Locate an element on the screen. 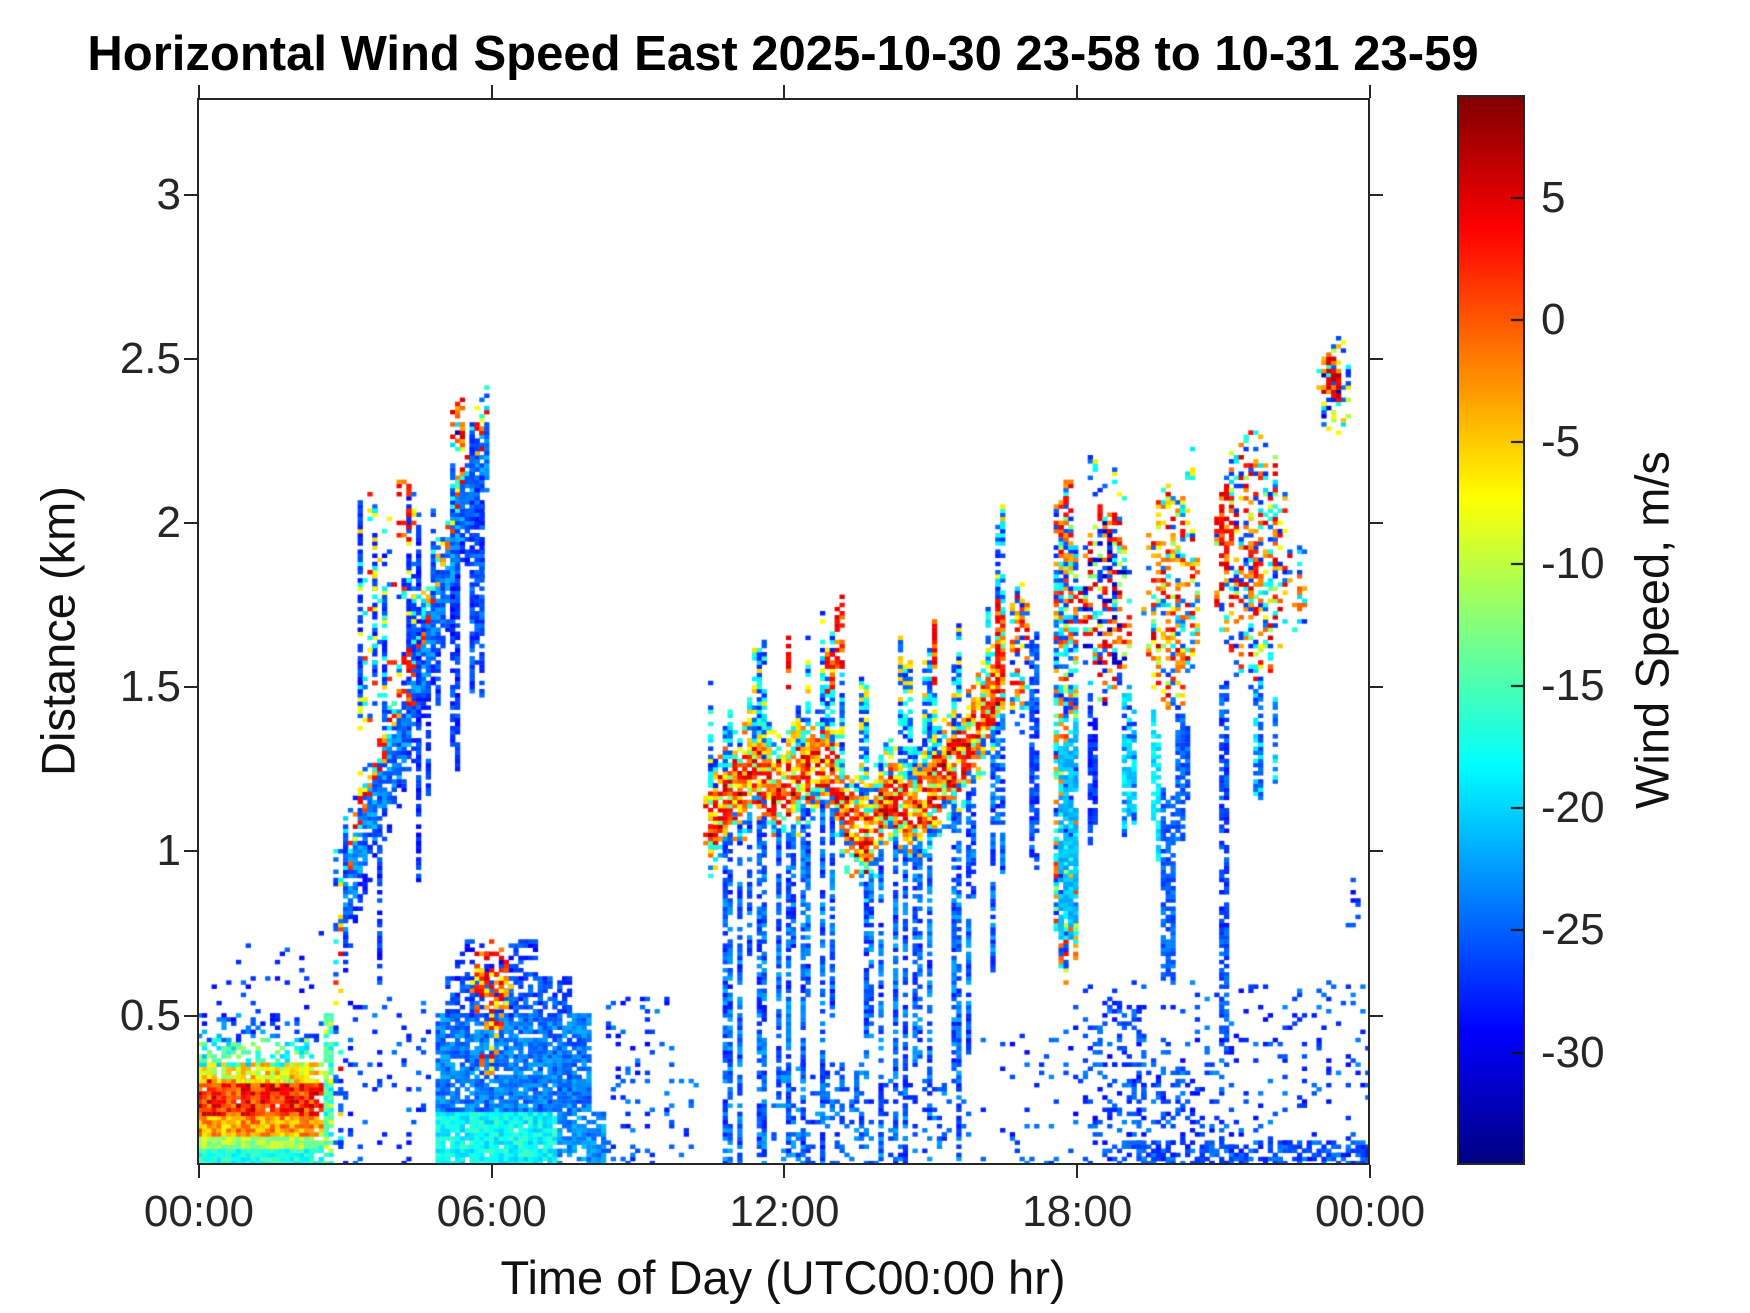 The height and width of the screenshot is (1313, 1750). colorbar-frame is located at coordinates (1491, 630).